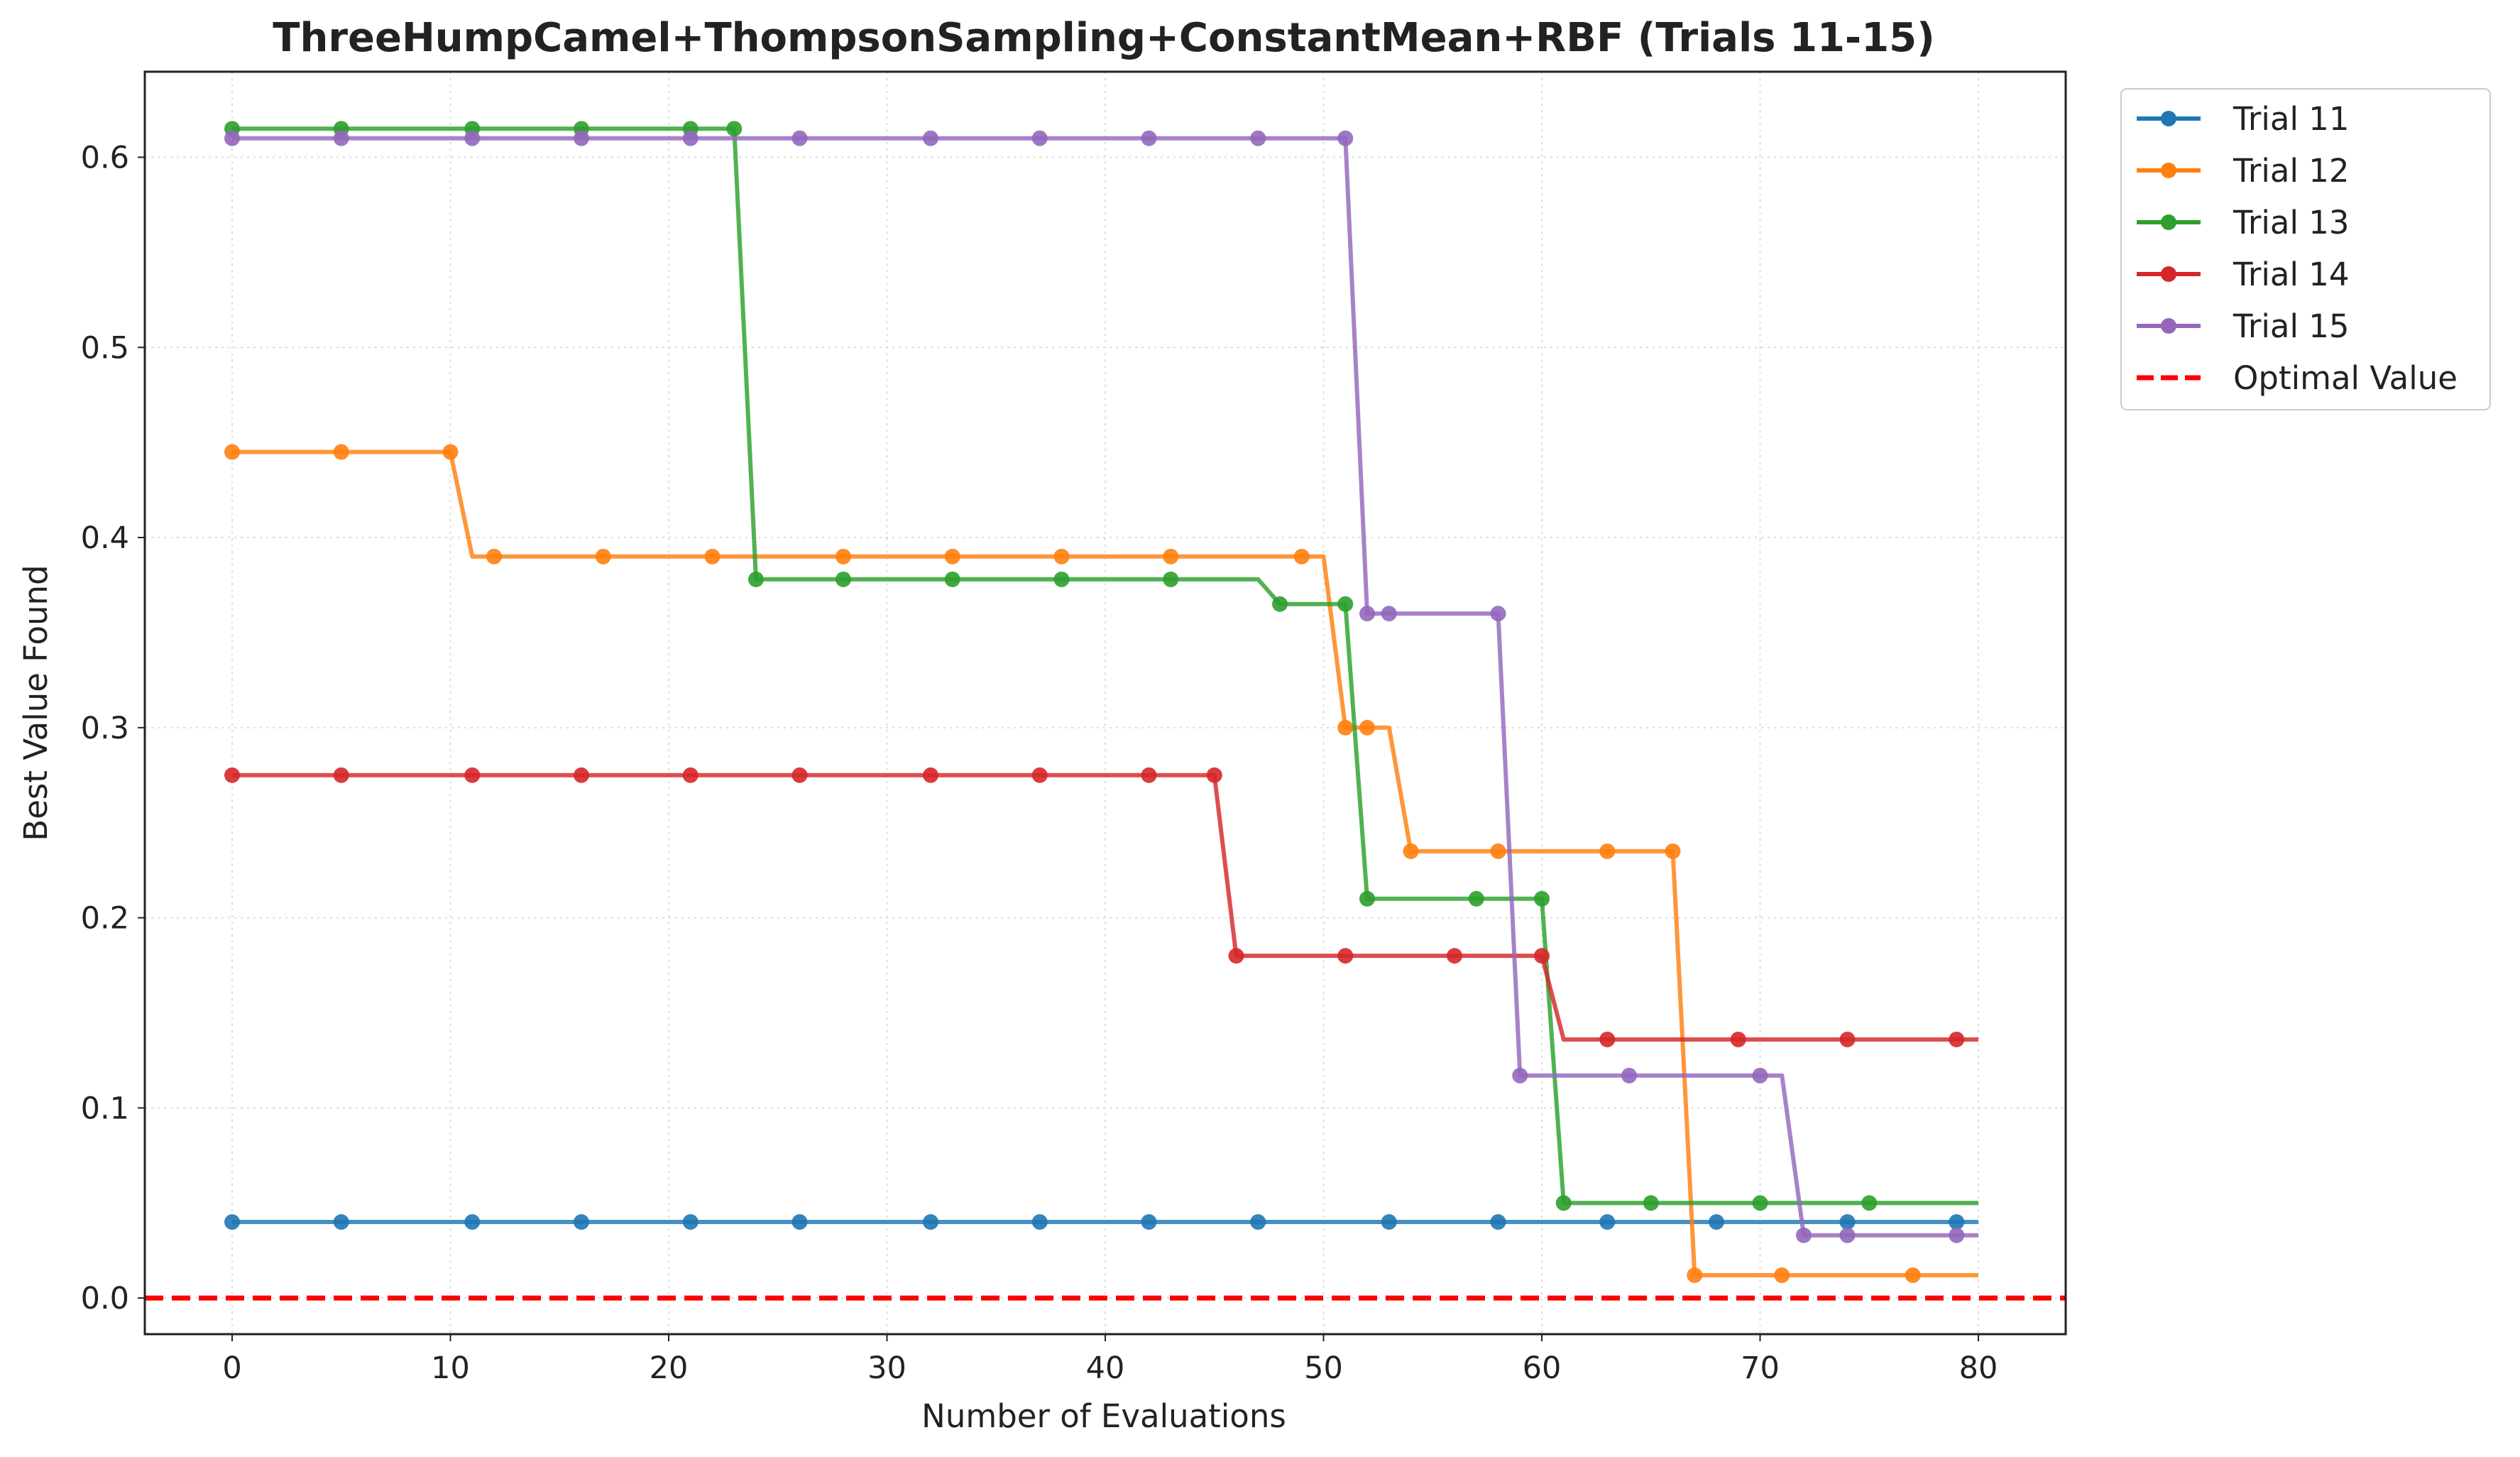 The width and height of the screenshot is (2520, 1457). I want to click on legend-item: Trial 11, so click(2244, 119).